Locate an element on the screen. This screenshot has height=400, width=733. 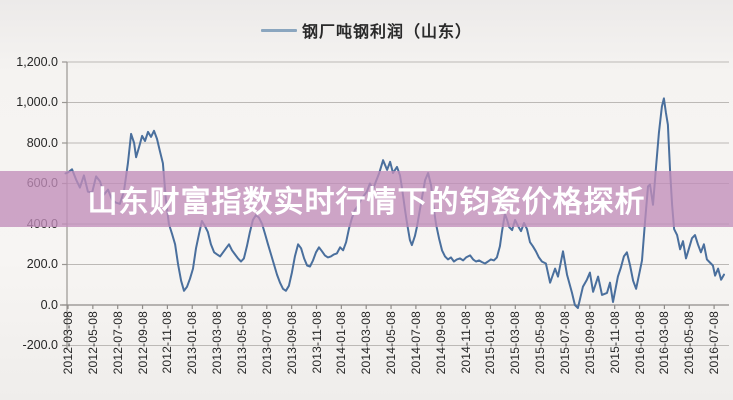
x-tick-label: 2013-01-08 is located at coordinates (192, 343).